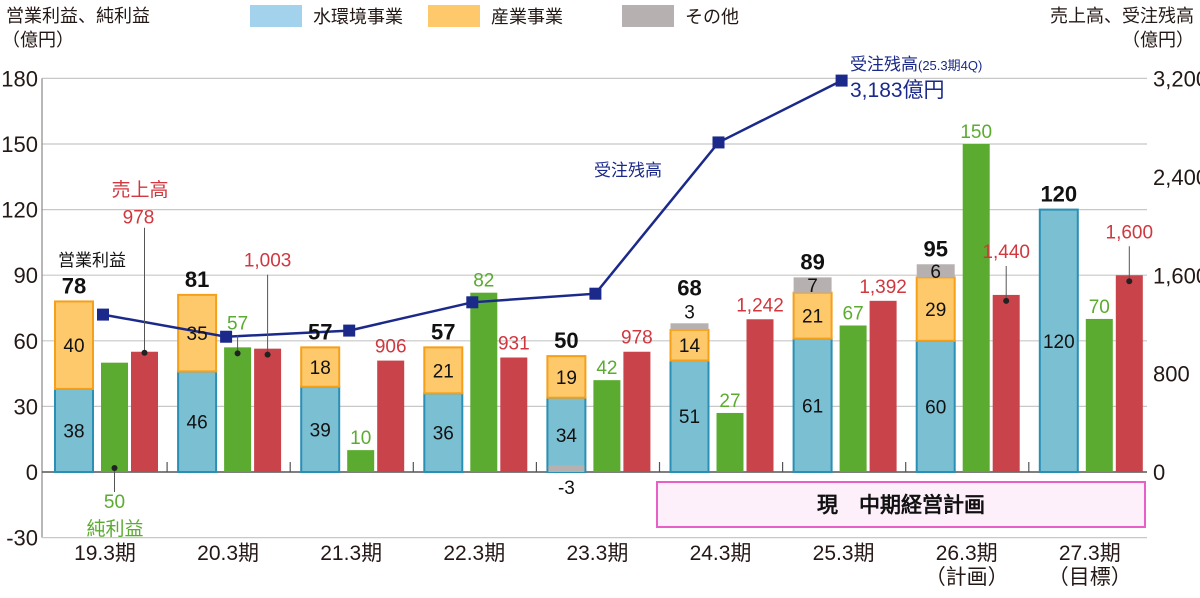  Describe the element at coordinates (844, 553) in the screenshot. I see `category-label: 25.3期` at that location.